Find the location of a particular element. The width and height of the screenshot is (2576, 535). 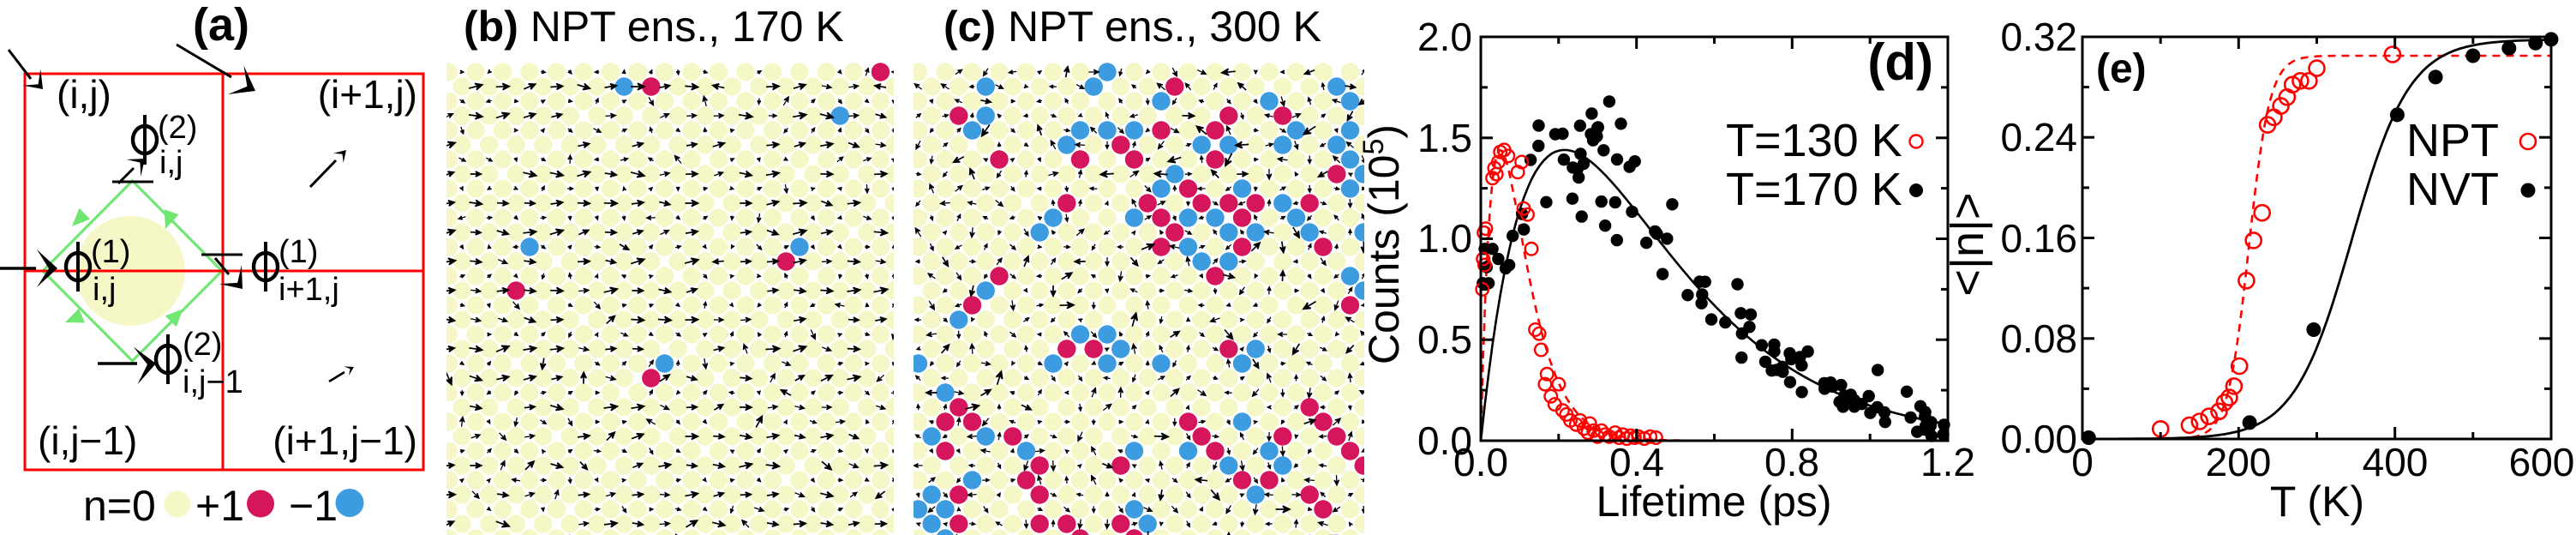

svg-text: (b) NPT ens., 170 K is located at coordinates (654, 27).